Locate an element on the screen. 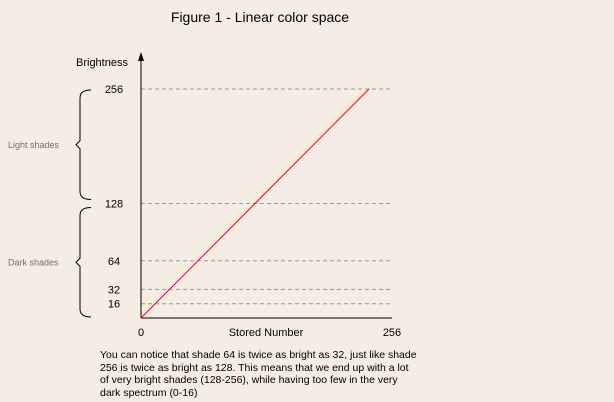  y-tick-label-128: 128 is located at coordinates (114, 205).